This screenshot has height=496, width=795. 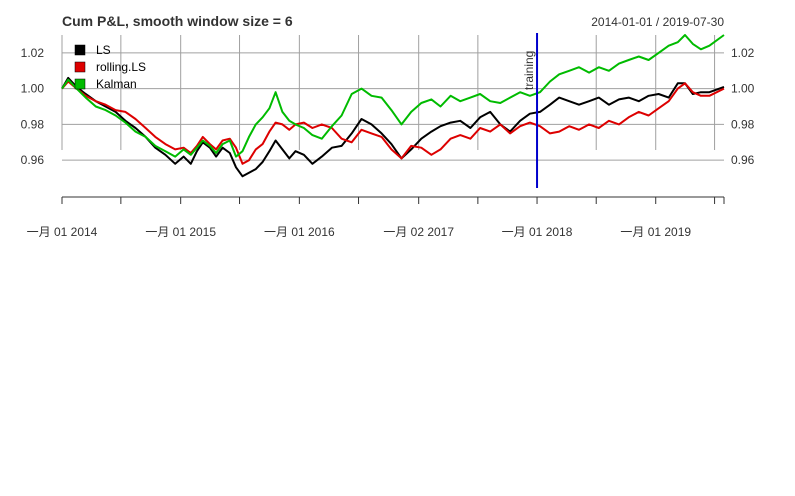 What do you see at coordinates (743, 89) in the screenshot?
I see `y-tick-label-right: 1.00` at bounding box center [743, 89].